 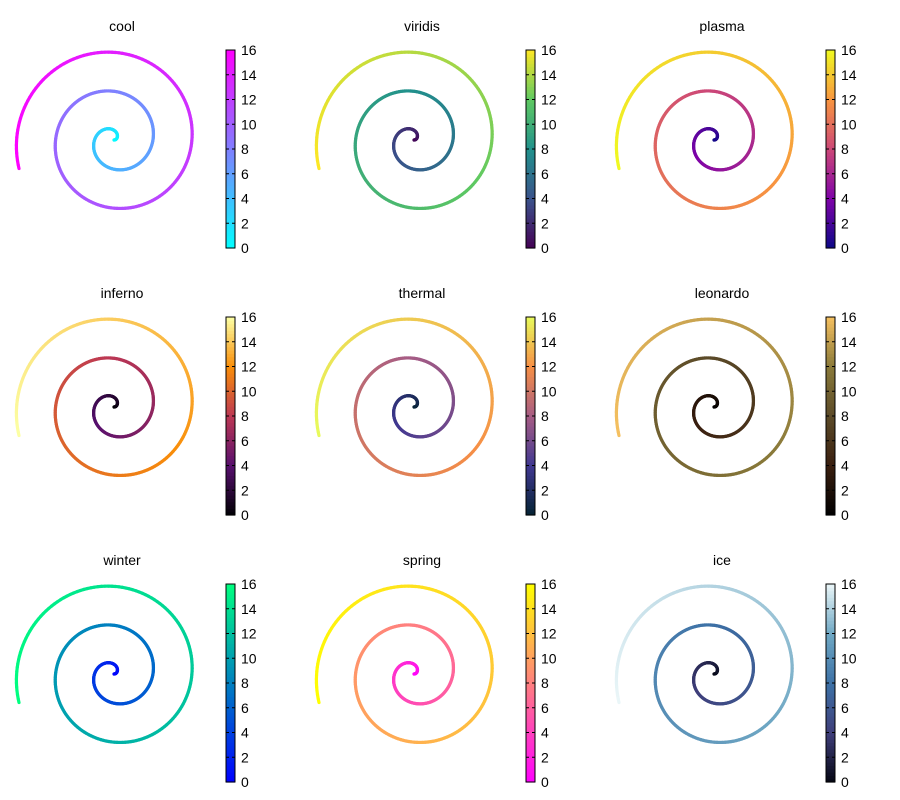 What do you see at coordinates (849, 391) in the screenshot?
I see `colorbar-tick-label: 10` at bounding box center [849, 391].